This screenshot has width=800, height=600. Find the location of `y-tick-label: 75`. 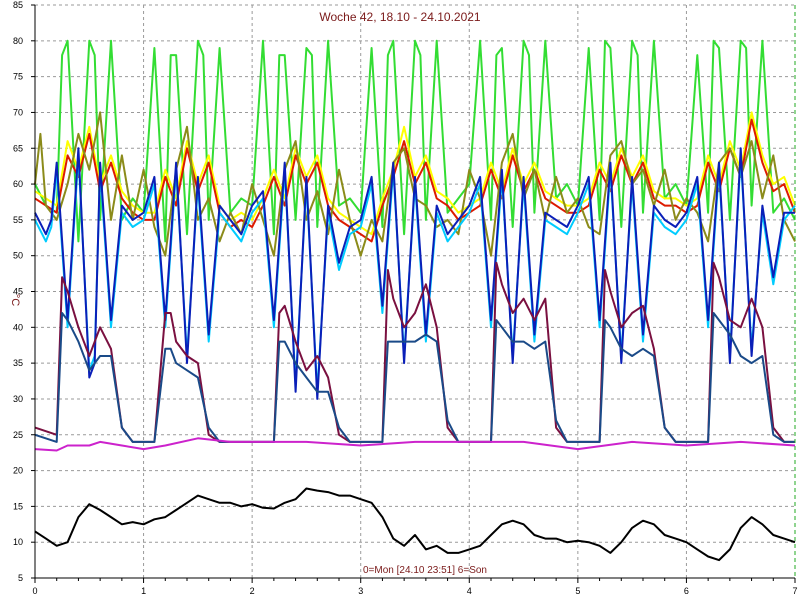

y-tick-label: 75 is located at coordinates (18, 77).